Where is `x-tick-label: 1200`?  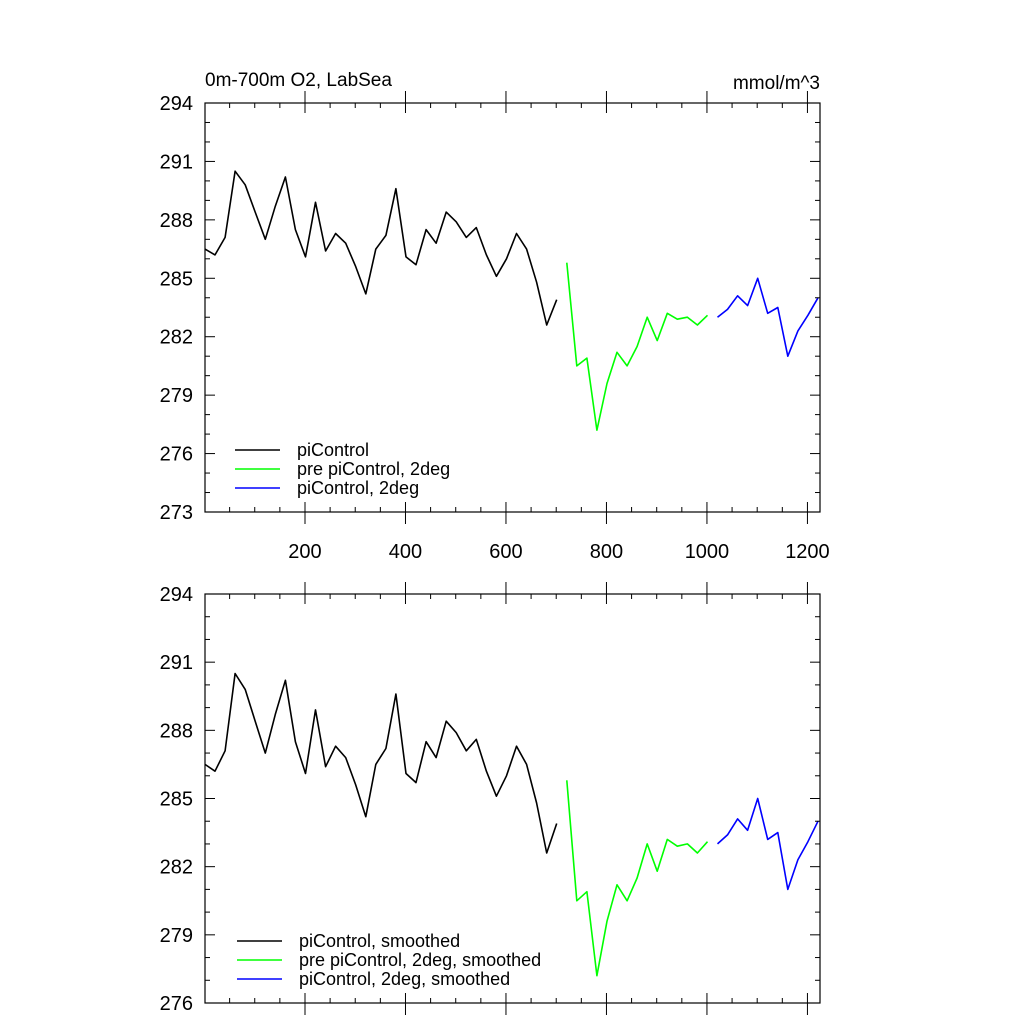 x-tick-label: 1200 is located at coordinates (807, 552).